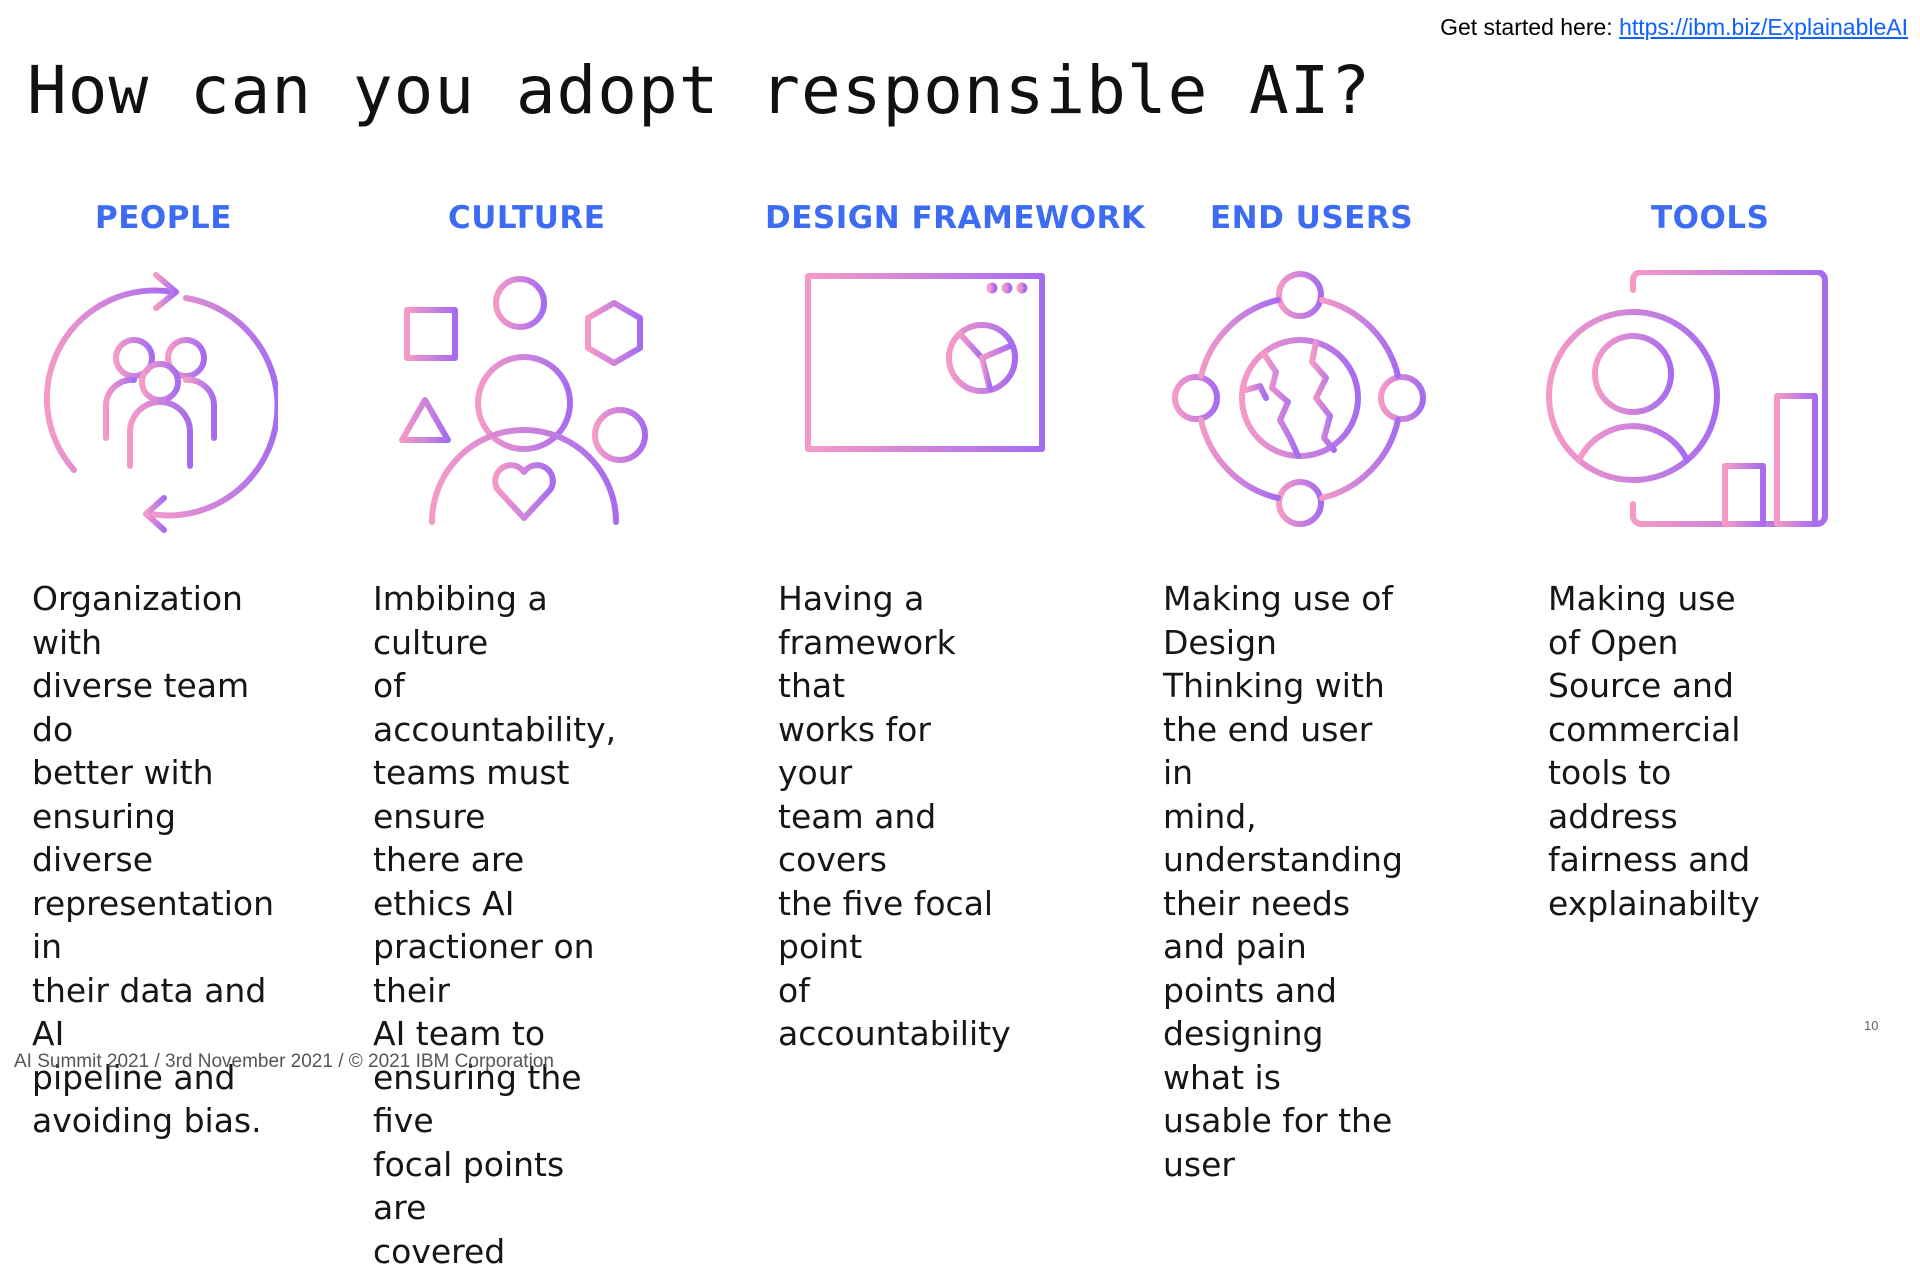 The image size is (1920, 1273). I want to click on browser-window-chart-icon, so click(925, 397).